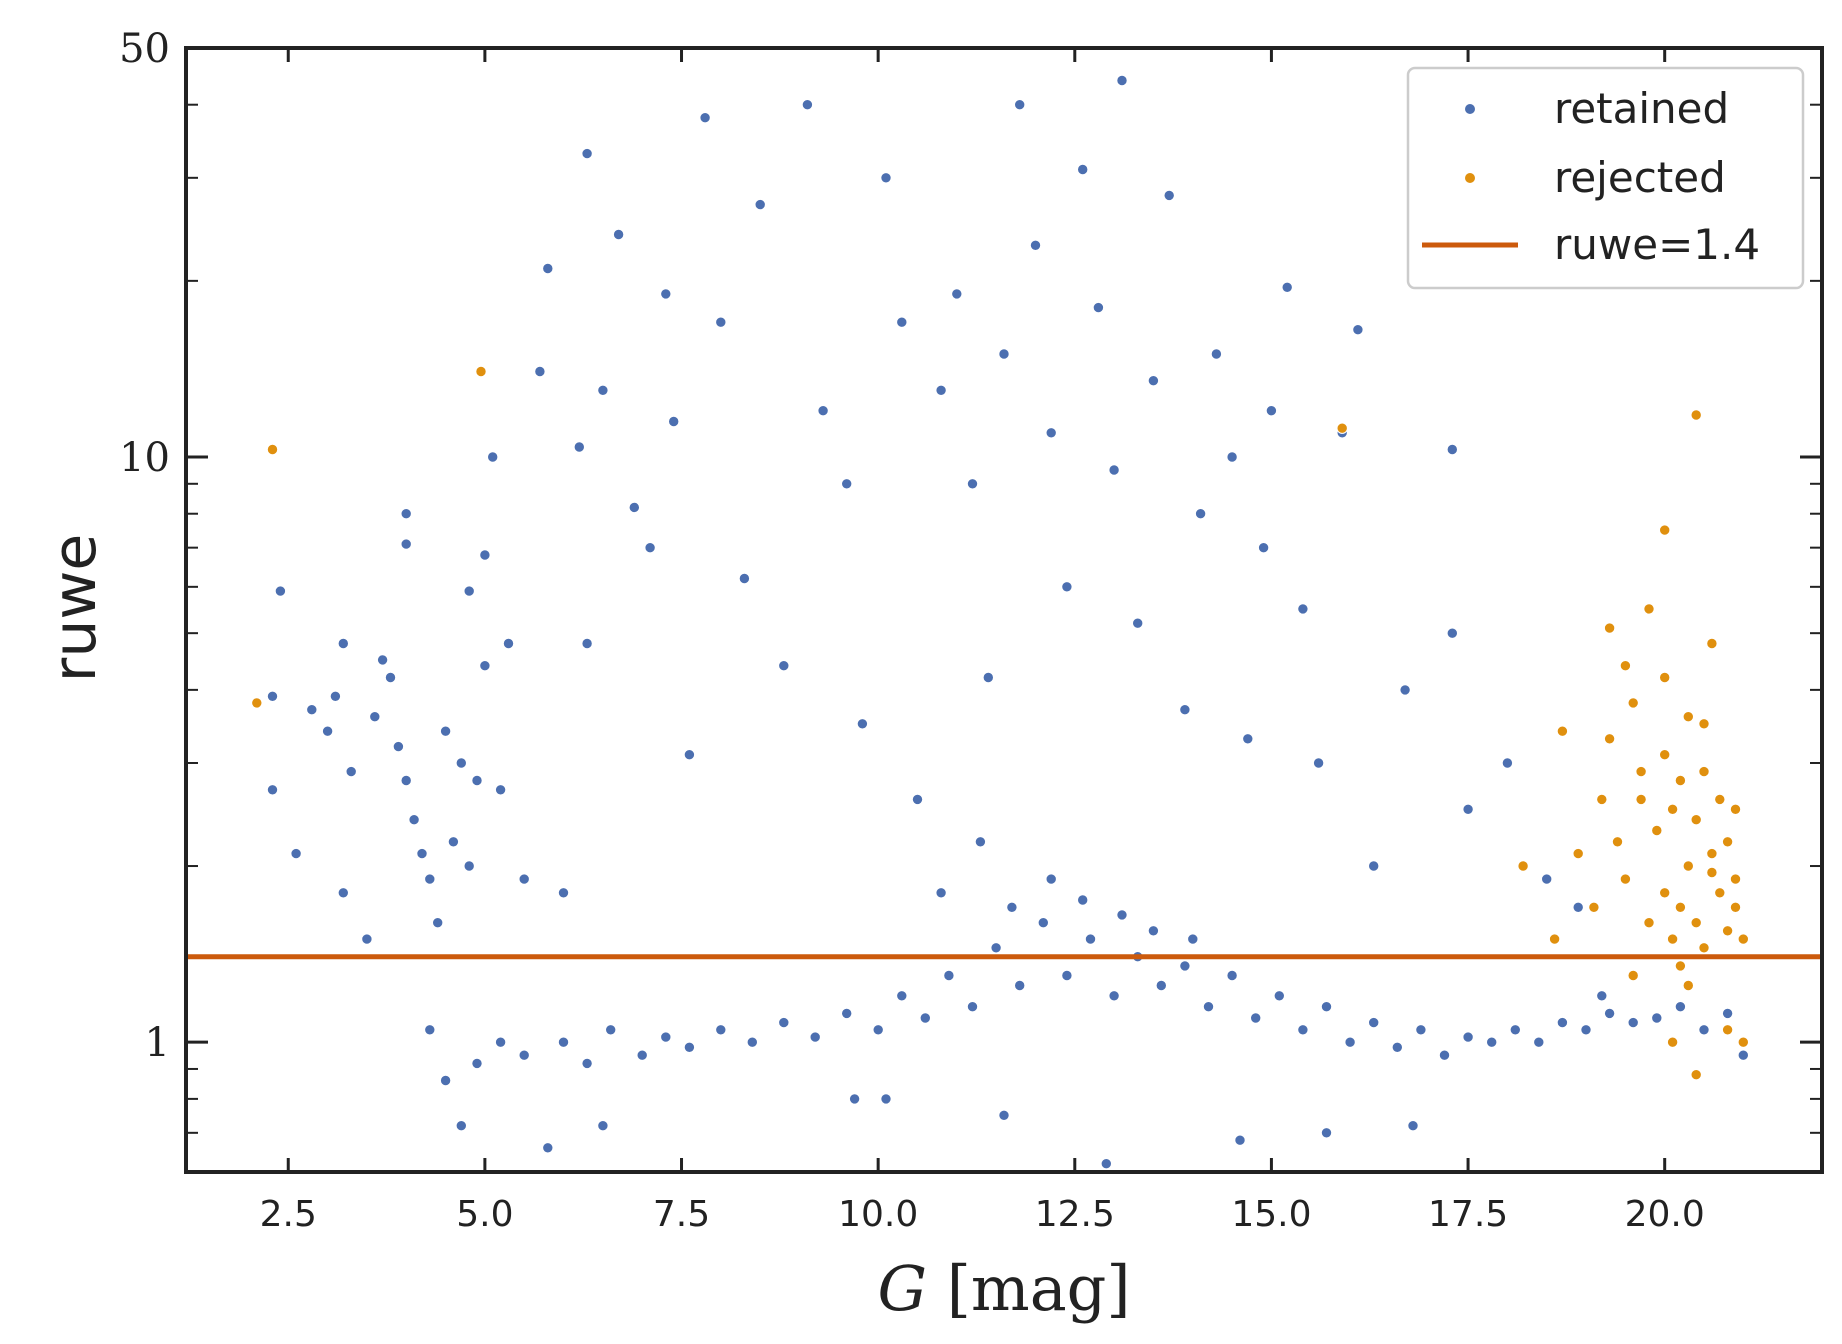 This screenshot has width=1842, height=1344. Describe the element at coordinates (144, 546) in the screenshot. I see `y-tick-labels: 1 10 50` at that location.